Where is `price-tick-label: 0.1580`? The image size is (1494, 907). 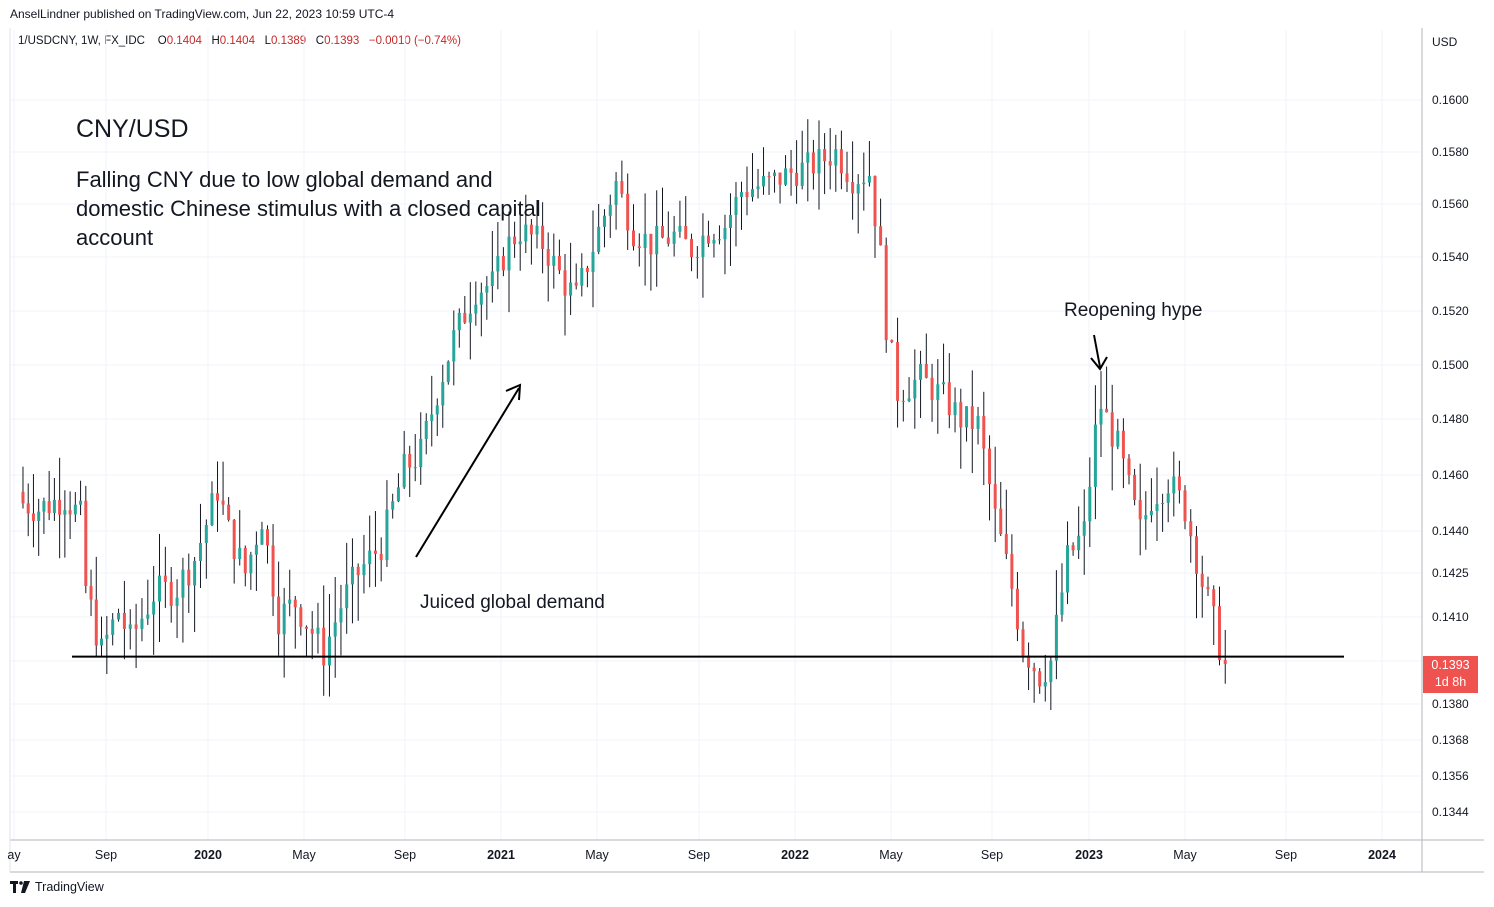 price-tick-label: 0.1580 is located at coordinates (1450, 152).